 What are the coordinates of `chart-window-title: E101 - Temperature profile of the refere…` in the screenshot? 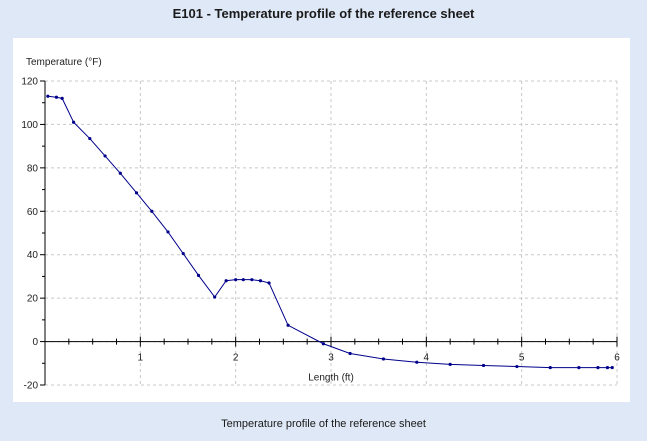 It's located at (323, 13).